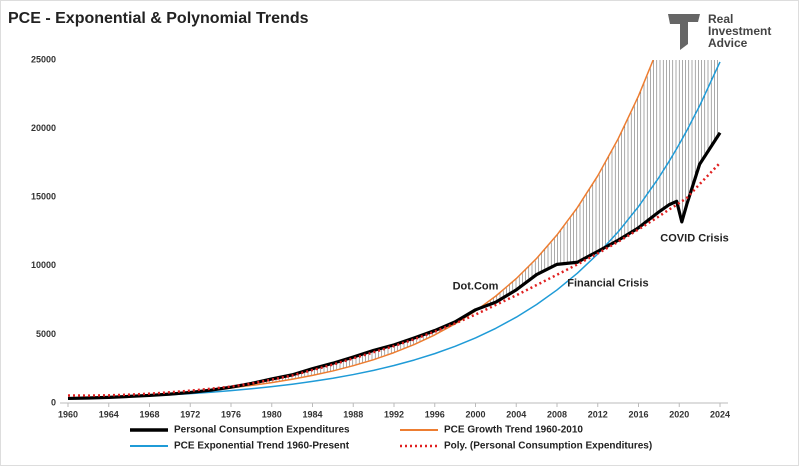  Describe the element at coordinates (353, 414) in the screenshot. I see `x-tick-label: 1988` at that location.